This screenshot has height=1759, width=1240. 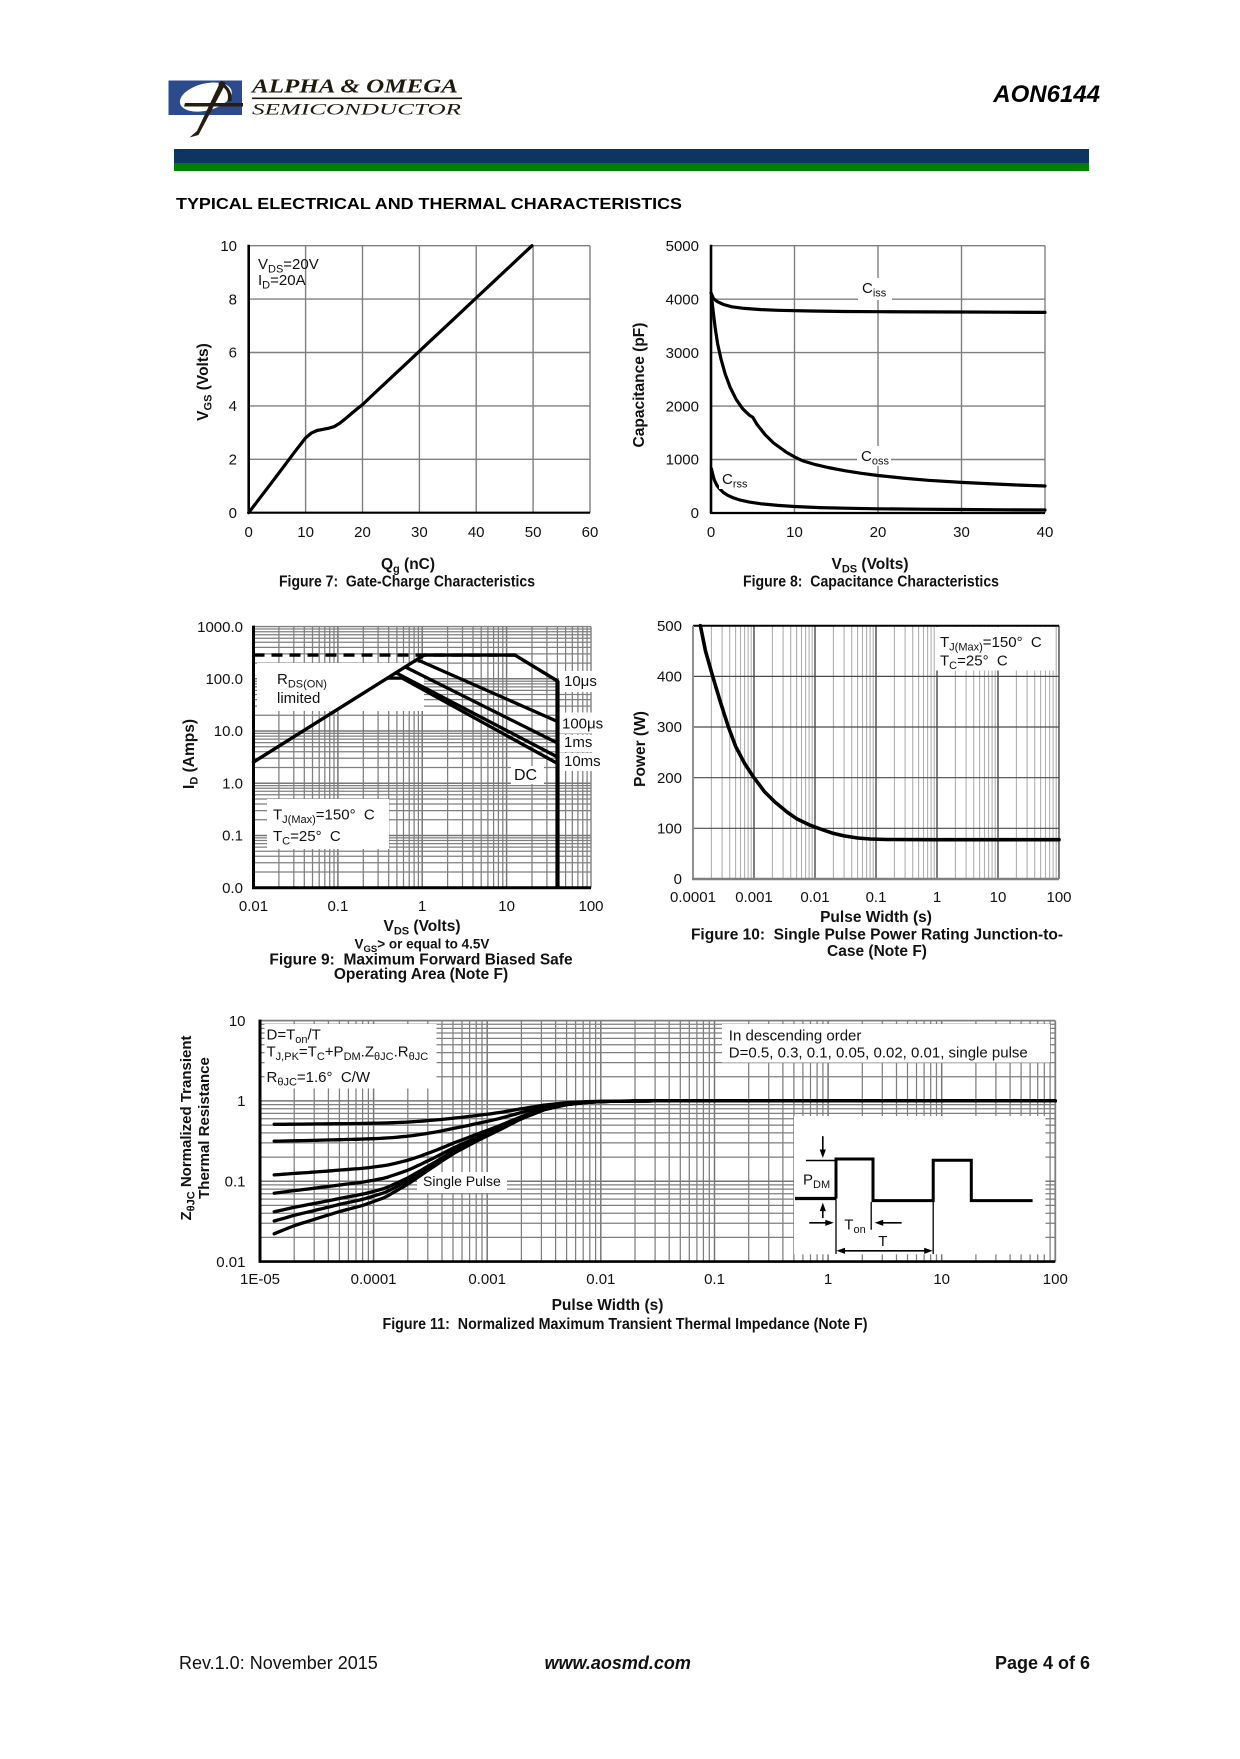 I want to click on svg-text: 1000, so click(x=682, y=460).